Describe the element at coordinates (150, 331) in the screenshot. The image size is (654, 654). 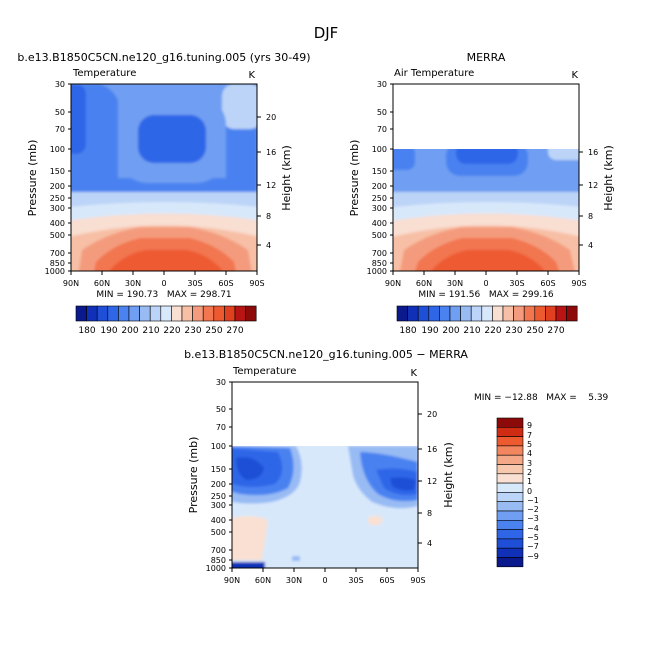
I see `colorbar-label: 210` at that location.